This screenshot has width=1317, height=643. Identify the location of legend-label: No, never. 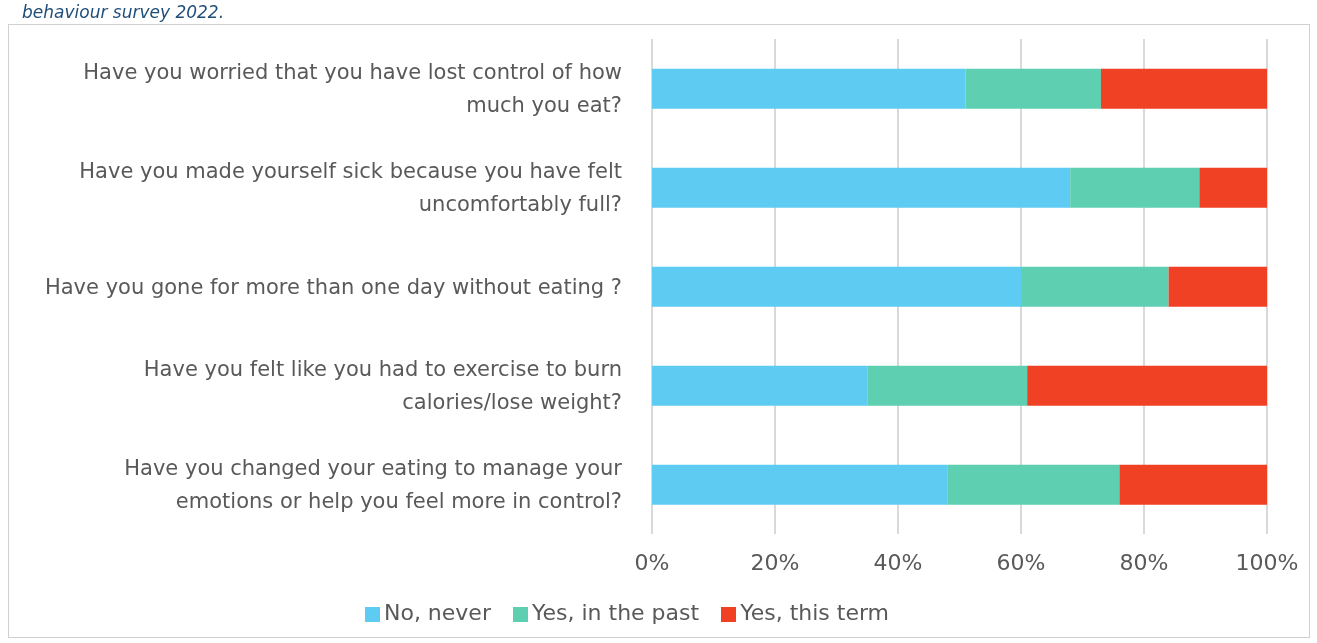
(437, 612).